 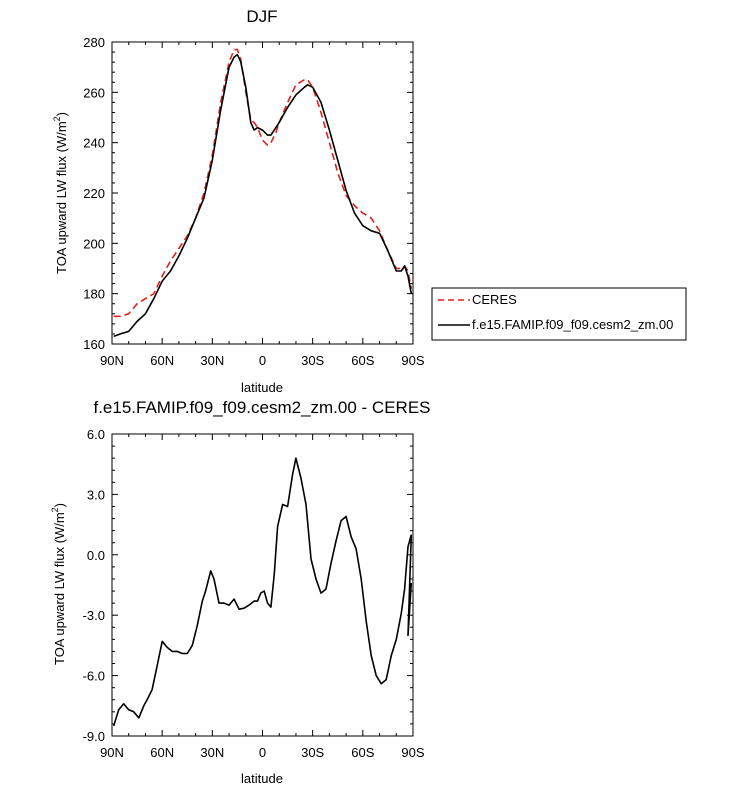 I want to click on bottom-y-tick-label: -6.0, so click(x=94, y=676).